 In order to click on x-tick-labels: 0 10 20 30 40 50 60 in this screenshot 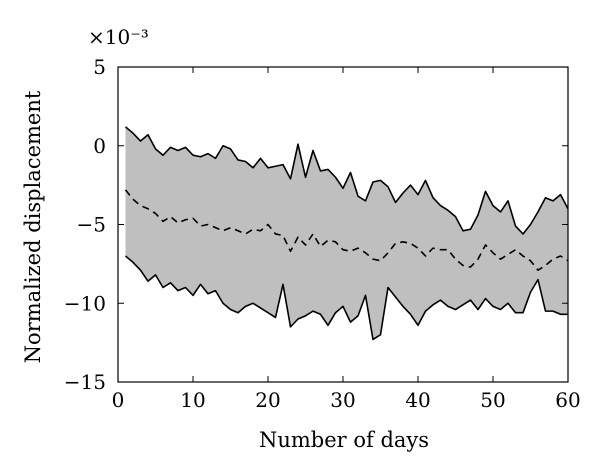, I will do `click(346, 400)`.